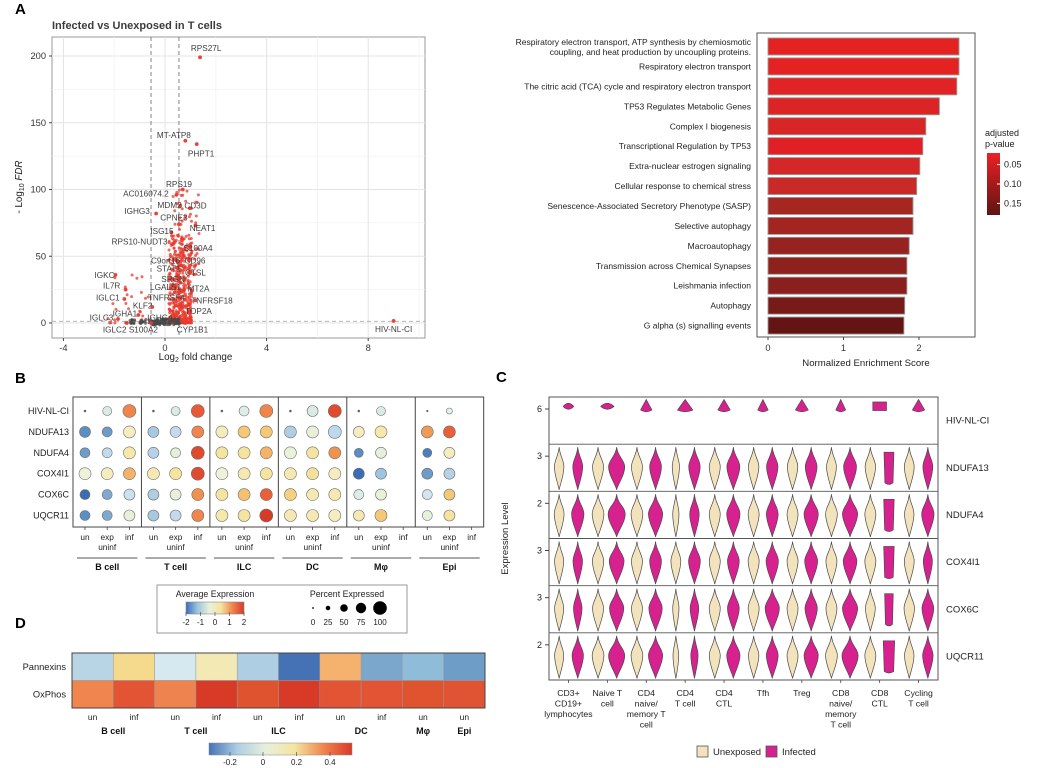 The image size is (1061, 768). Describe the element at coordinates (263, 762) in the screenshot. I see `svg-text: 0` at that location.